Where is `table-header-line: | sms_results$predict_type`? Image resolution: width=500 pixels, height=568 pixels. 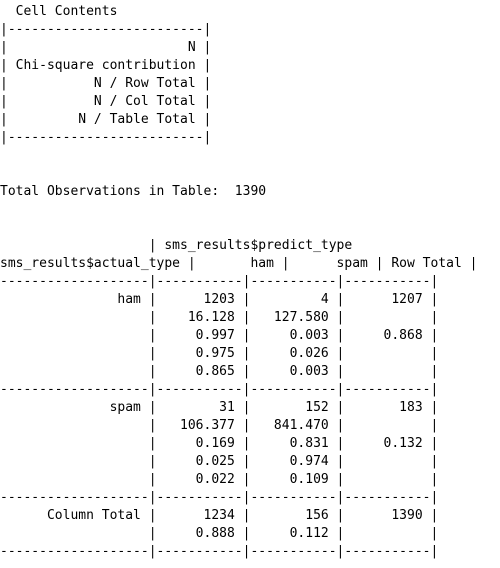 table-header-line: | sms_results$predict_type is located at coordinates (176, 245).